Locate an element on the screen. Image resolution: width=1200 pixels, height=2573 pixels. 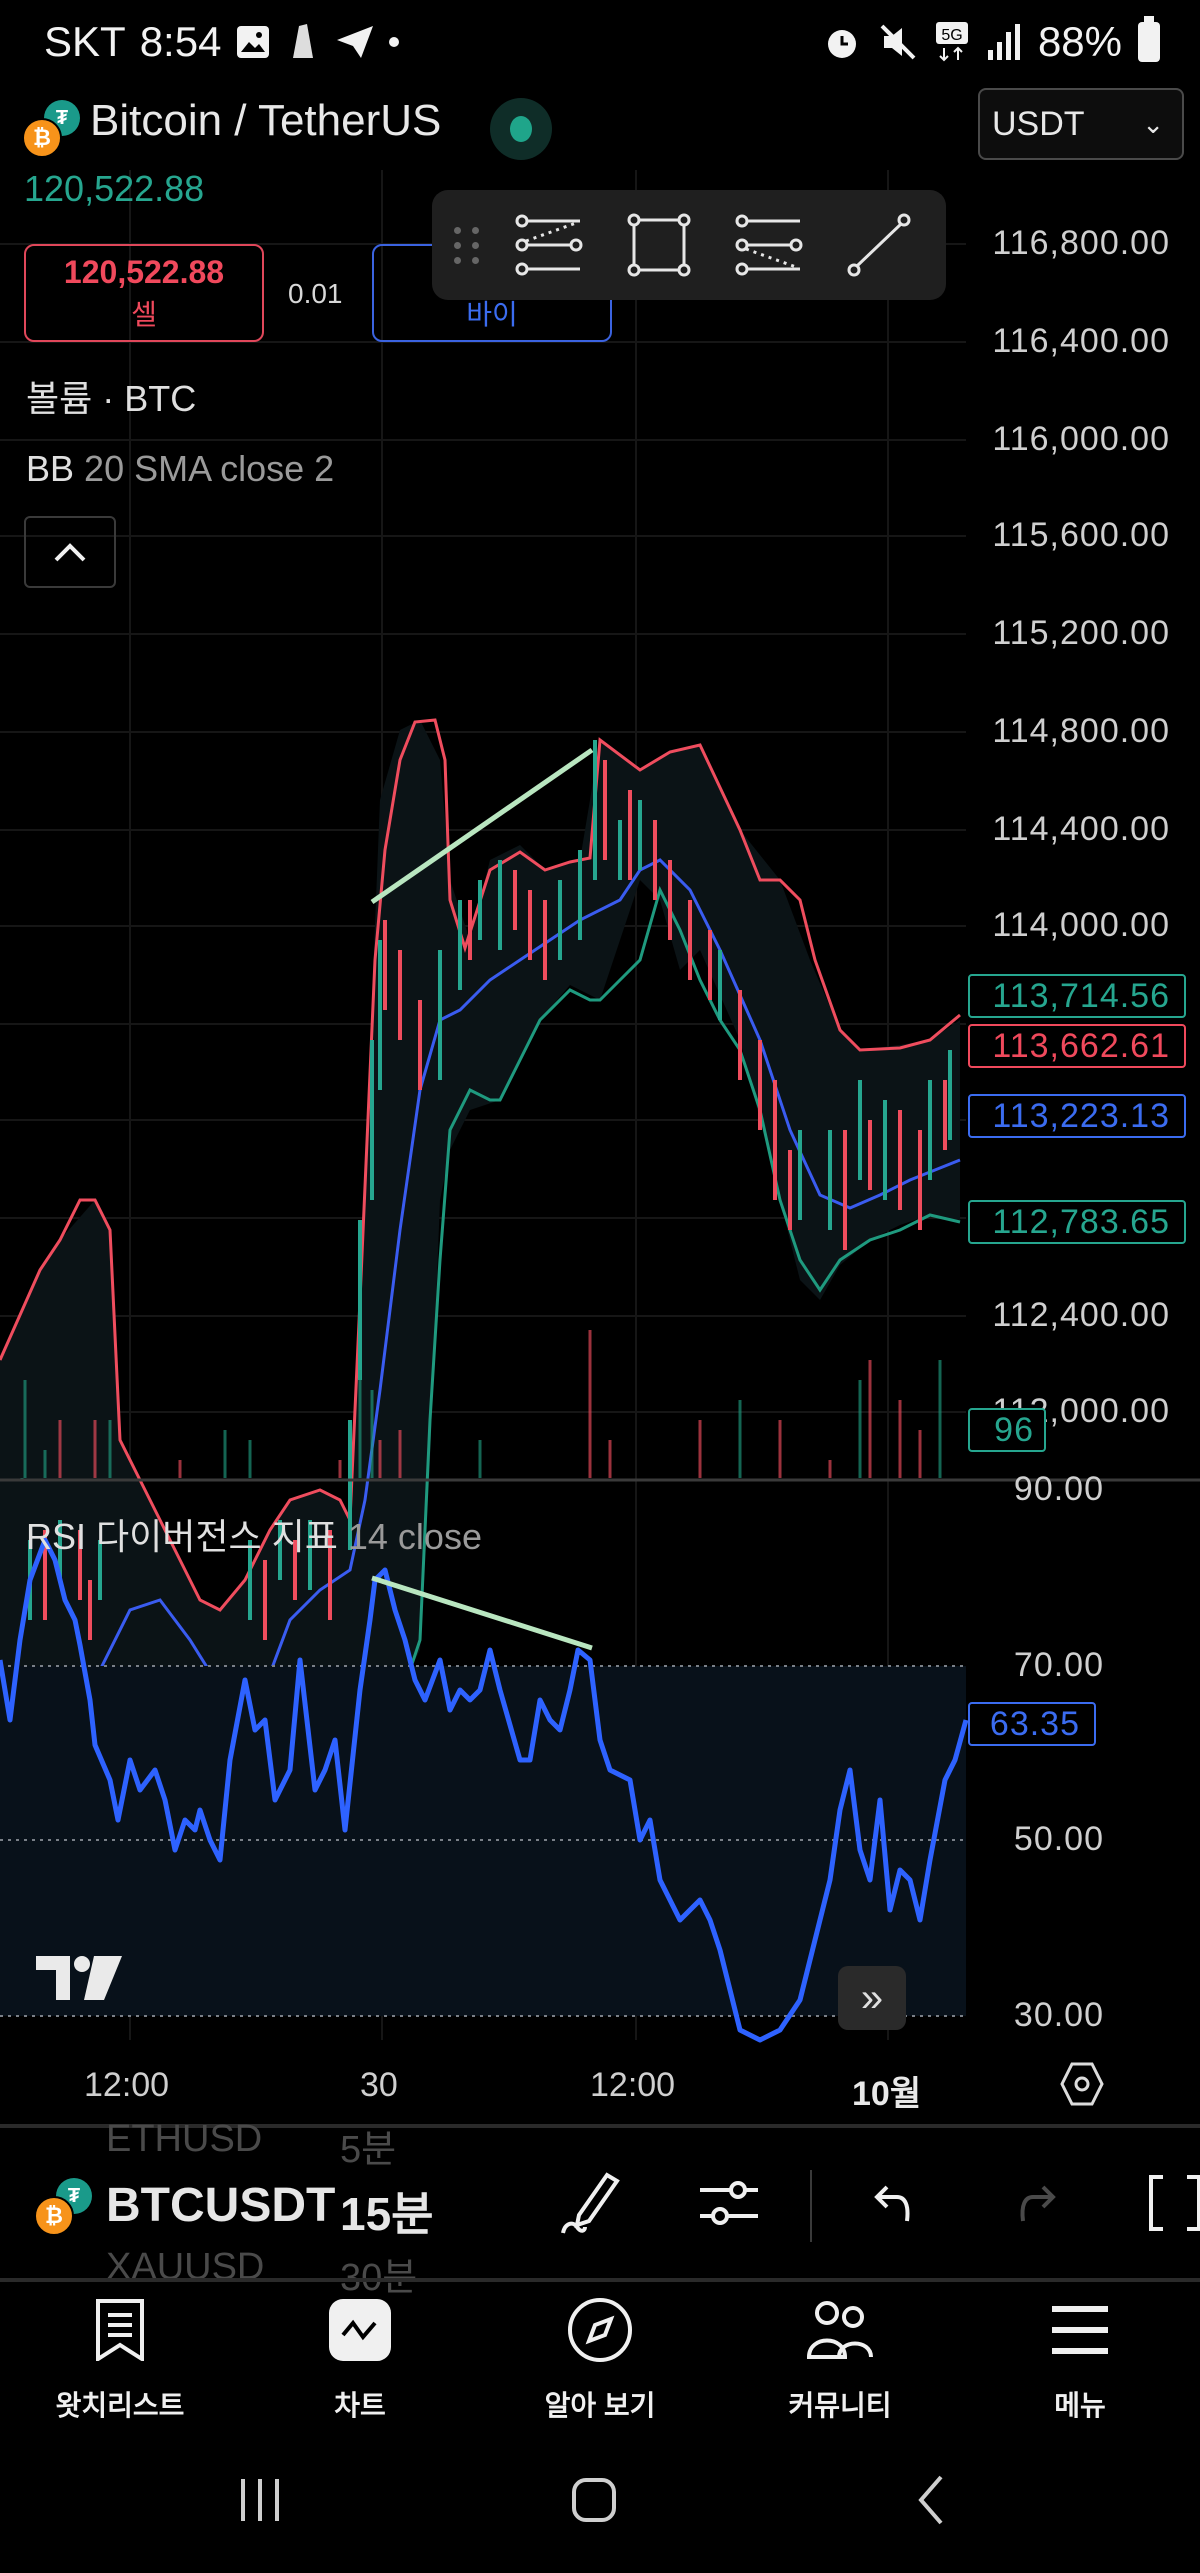
telegram-icon is located at coordinates (355, 42).